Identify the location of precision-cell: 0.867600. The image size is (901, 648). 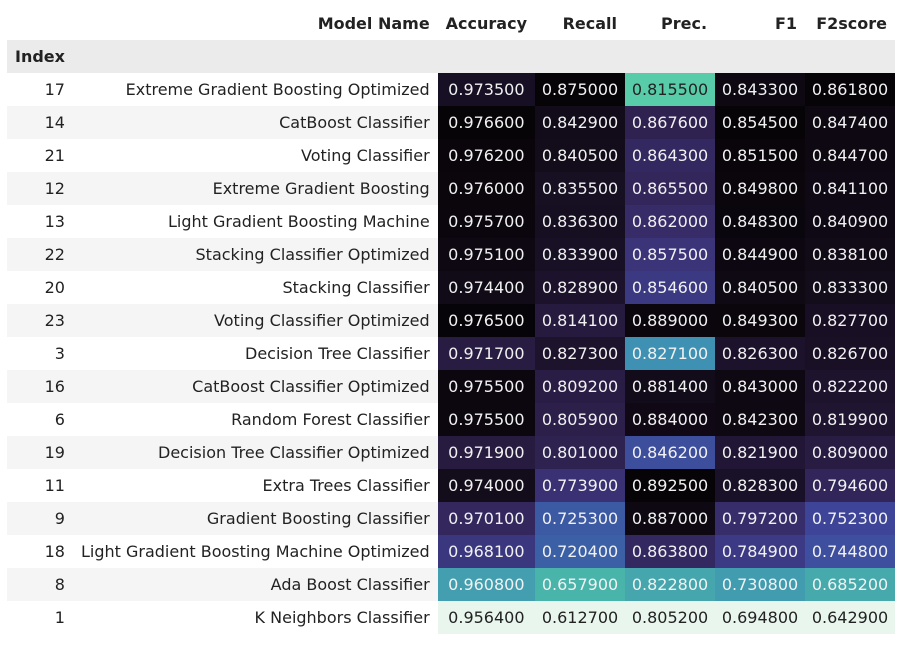
(670, 122).